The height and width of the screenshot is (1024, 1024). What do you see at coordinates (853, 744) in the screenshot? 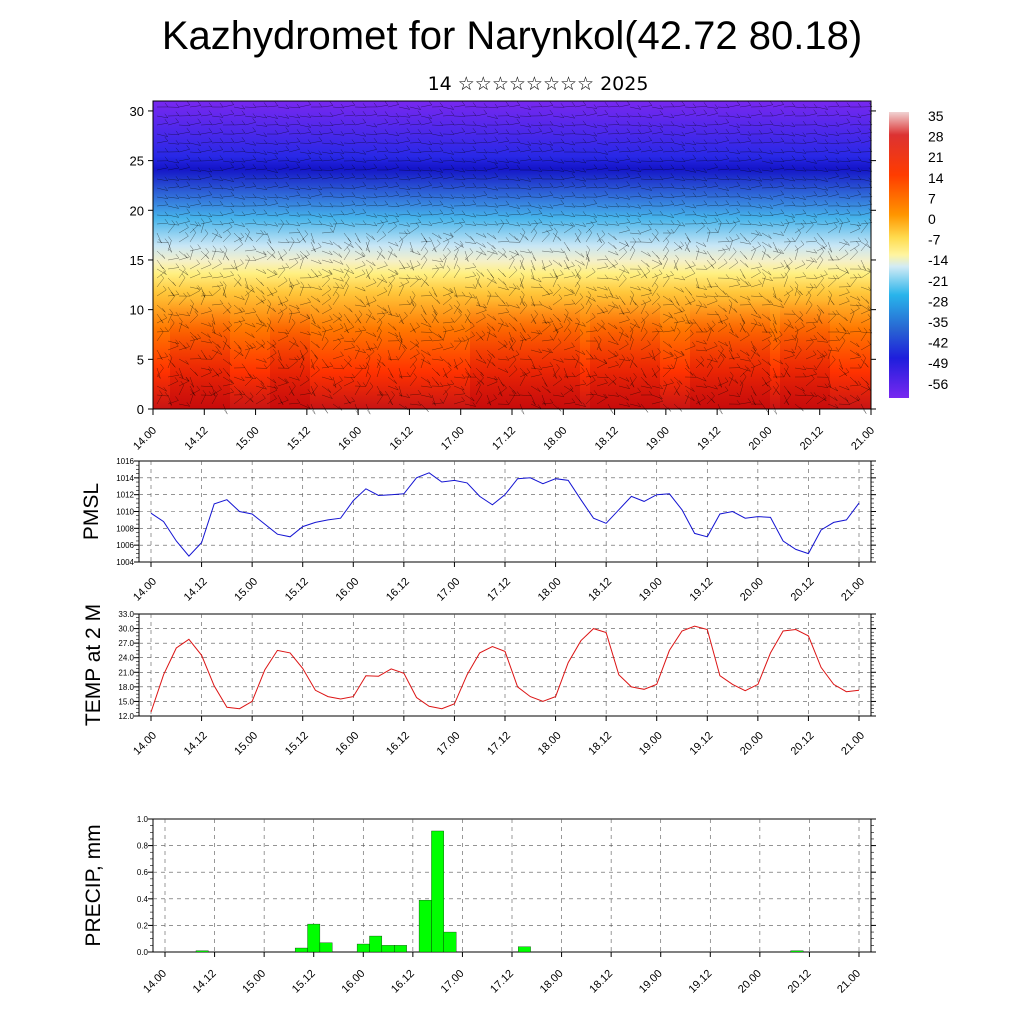
I see `x-tick-label: 21.00` at bounding box center [853, 744].